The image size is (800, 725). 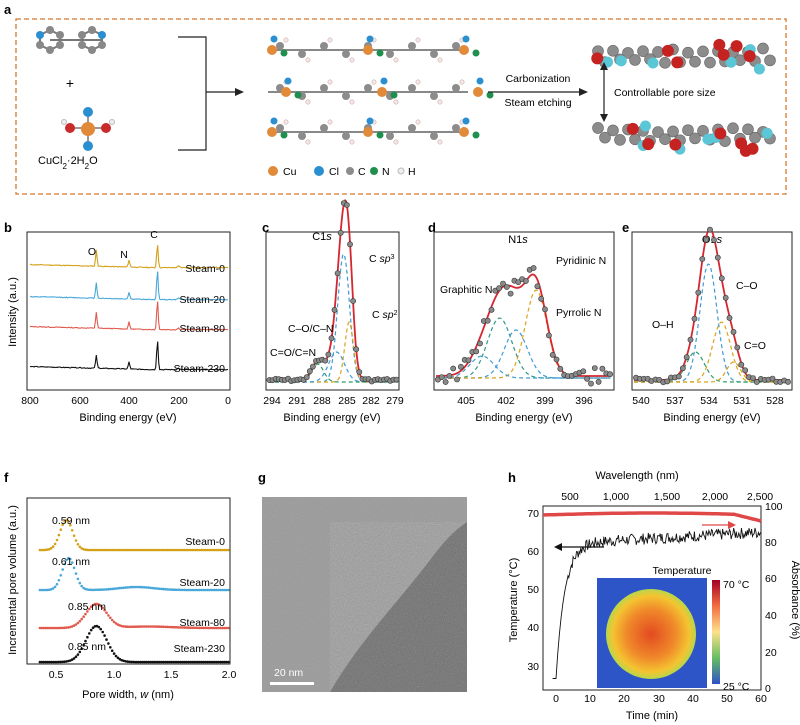 I want to click on atom-legend: Cu Cl C N H, so click(x=342, y=172).